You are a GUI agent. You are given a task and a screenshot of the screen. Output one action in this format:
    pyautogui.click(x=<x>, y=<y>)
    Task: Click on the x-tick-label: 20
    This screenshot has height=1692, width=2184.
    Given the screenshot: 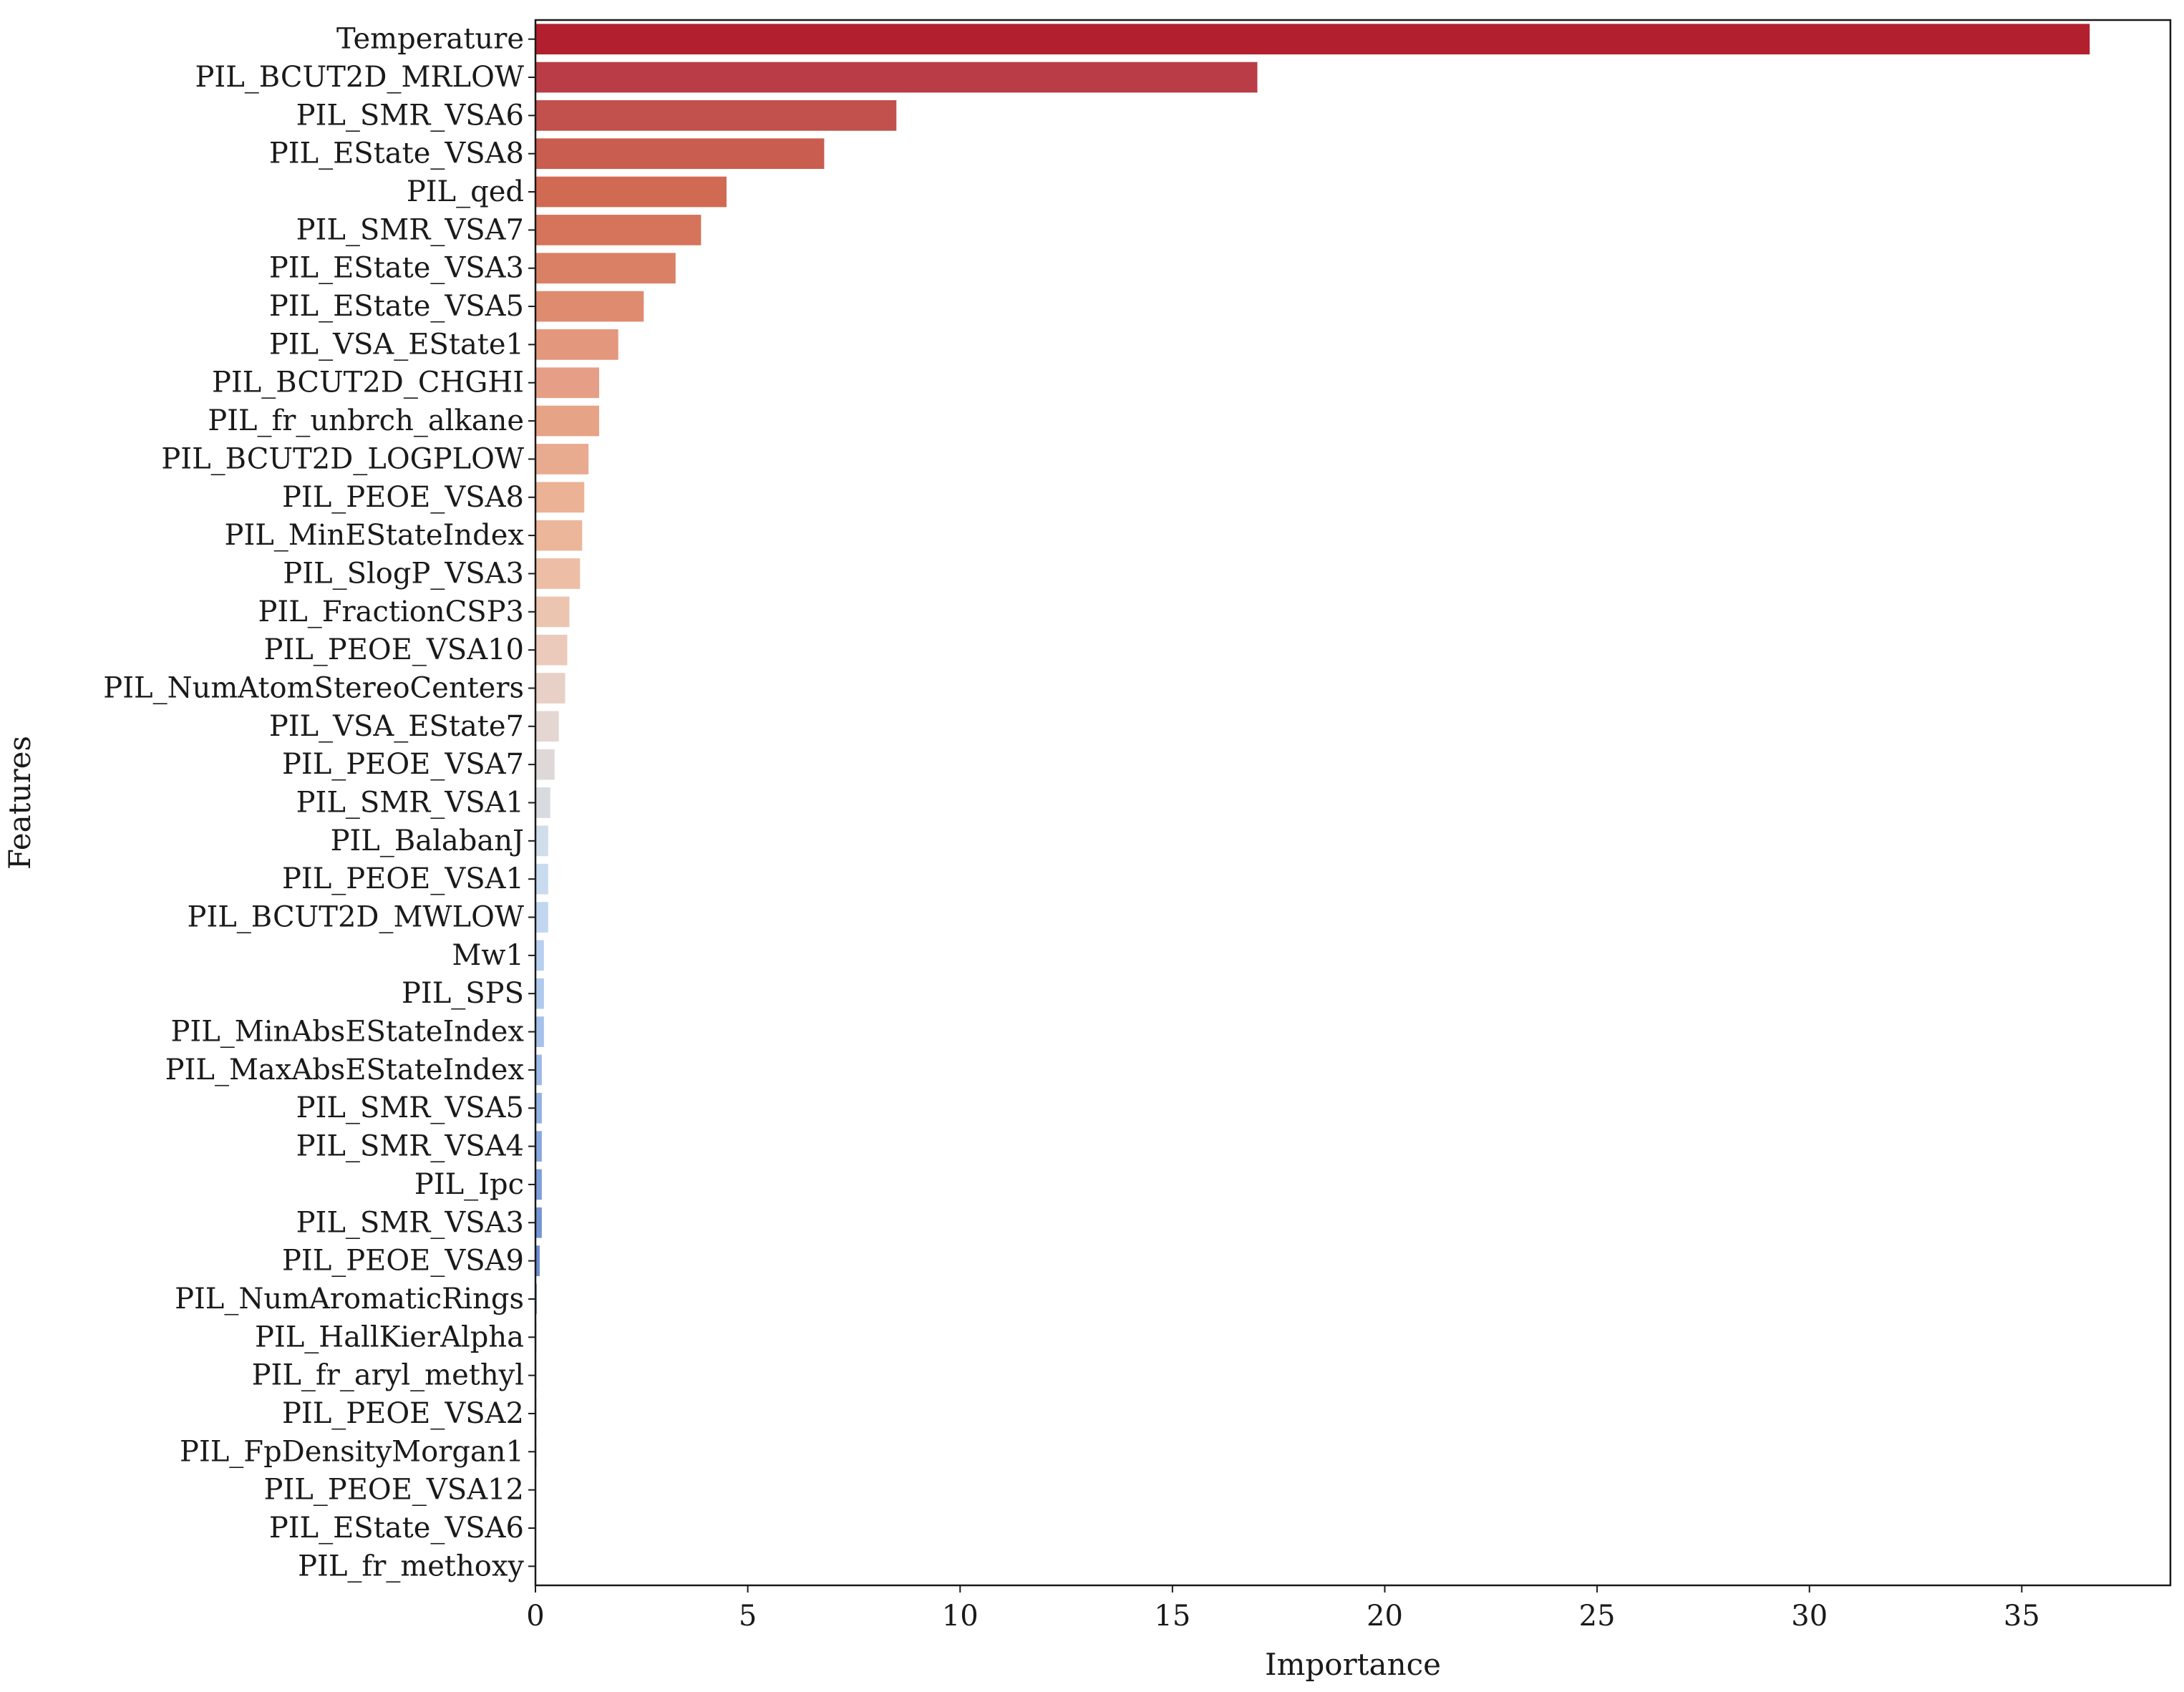 What is the action you would take?
    pyautogui.click(x=1385, y=1616)
    